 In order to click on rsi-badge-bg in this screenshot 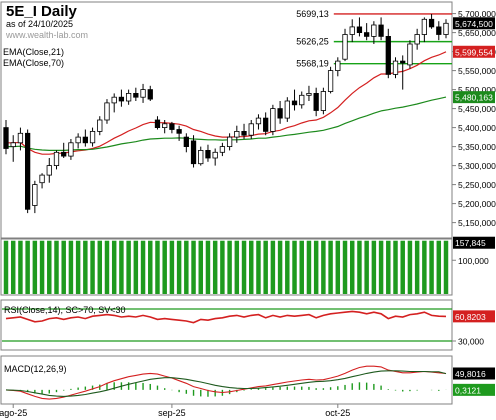, I will do `click(474, 316)`.